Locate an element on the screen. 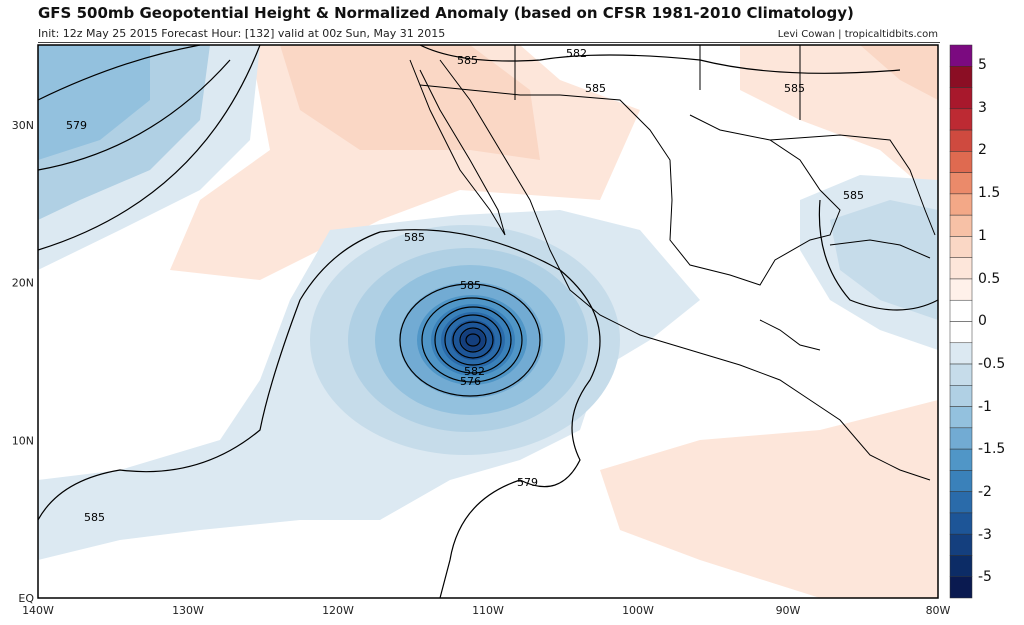 The width and height of the screenshot is (1024, 625). contour-label: 576 is located at coordinates (470, 381).